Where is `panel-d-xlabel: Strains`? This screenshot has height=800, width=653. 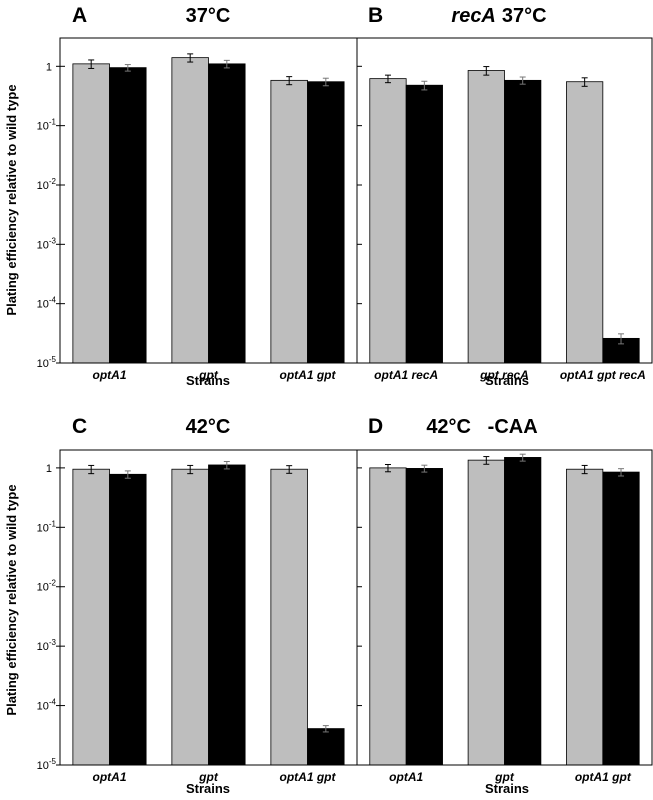
panel-d-xlabel: Strains is located at coordinates (507, 788).